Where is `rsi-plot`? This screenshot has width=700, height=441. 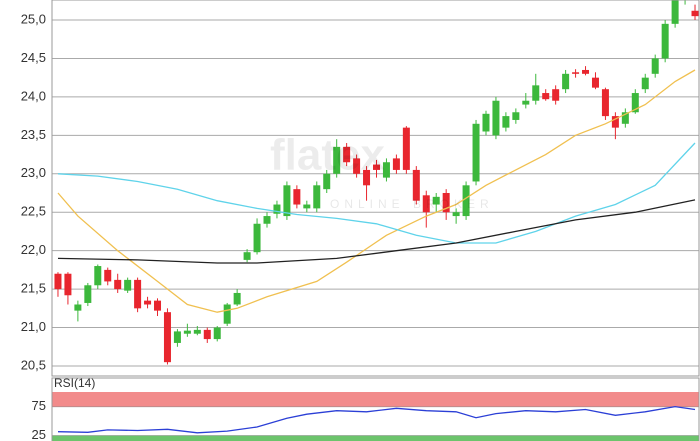 rsi-plot is located at coordinates (375, 416).